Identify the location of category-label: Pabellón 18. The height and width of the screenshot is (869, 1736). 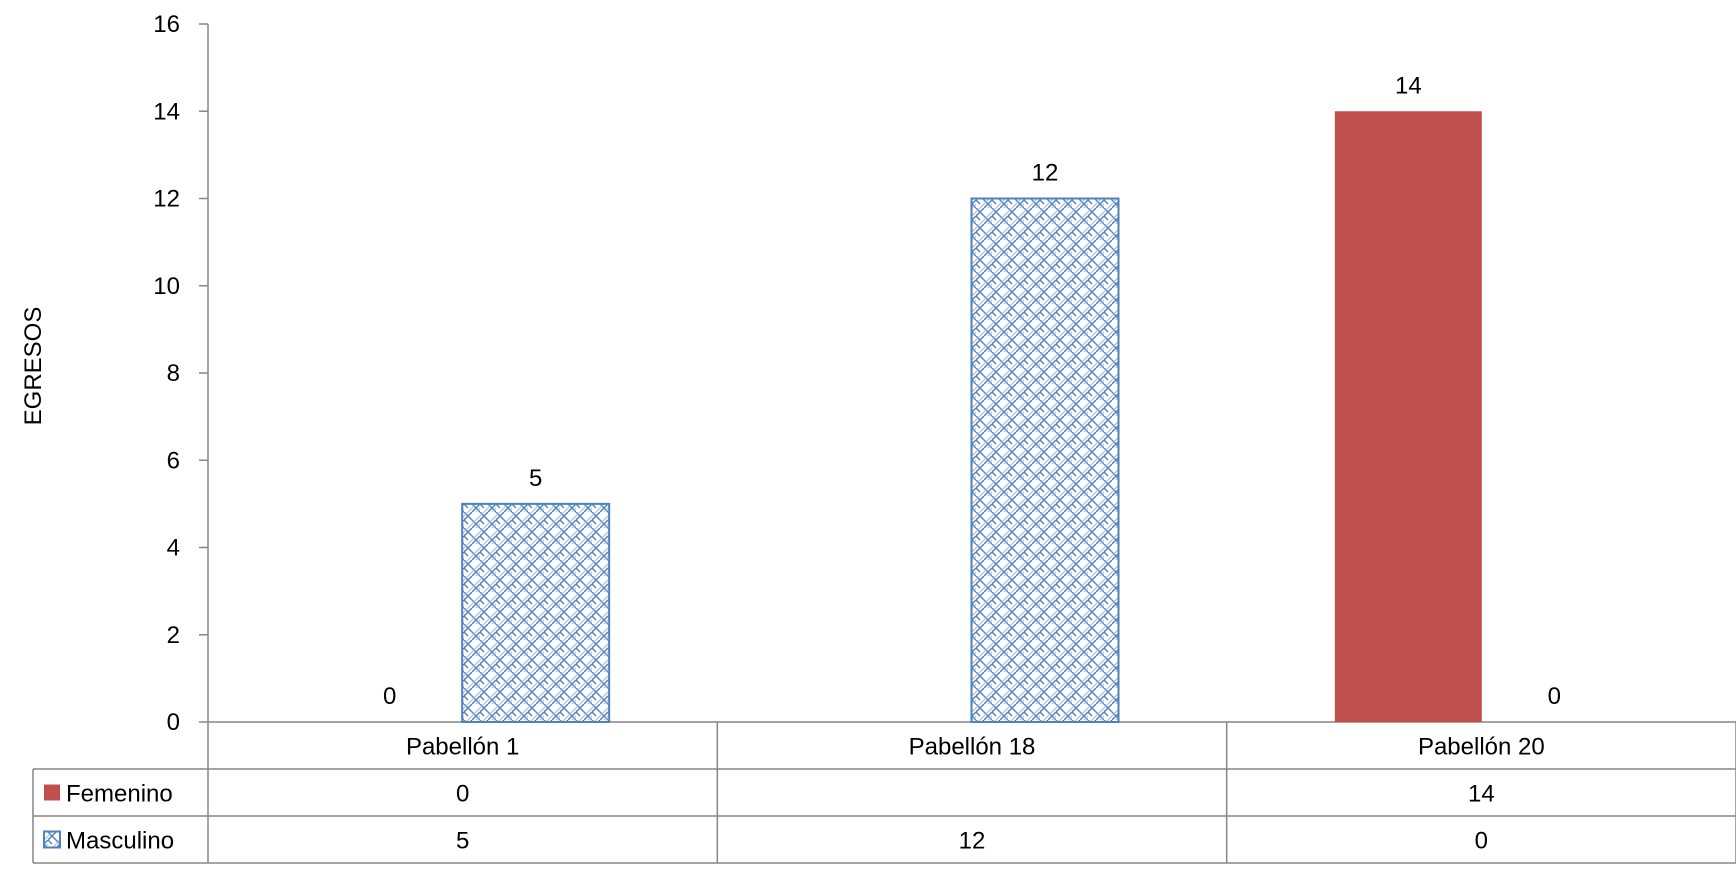
(972, 747).